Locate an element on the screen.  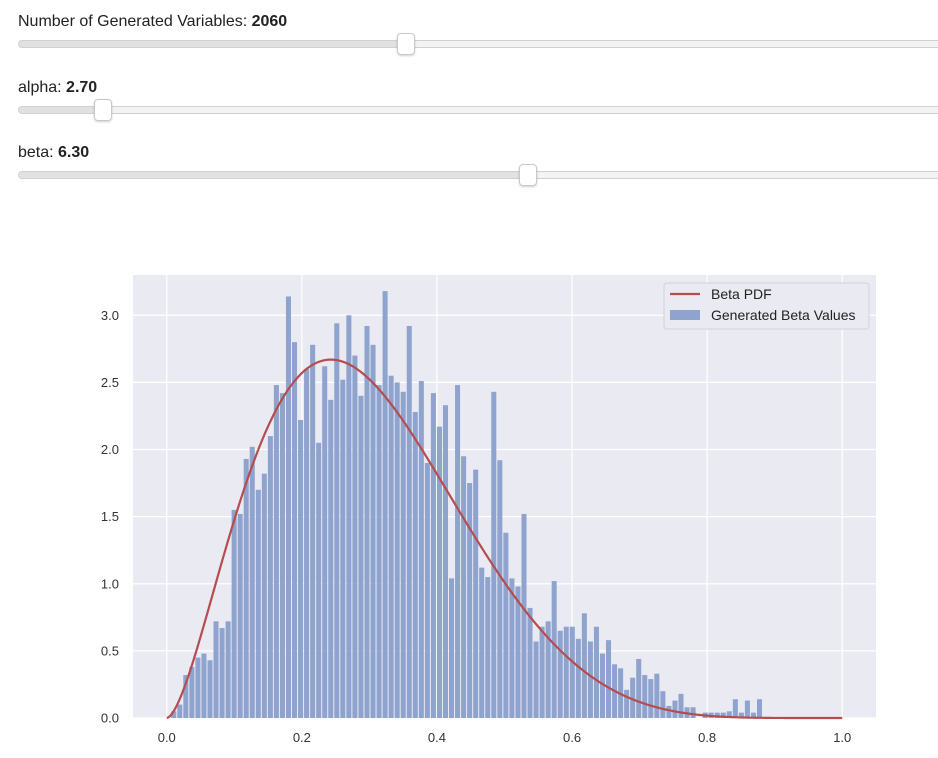
y-tick-label: 1.0 is located at coordinates (110, 583).